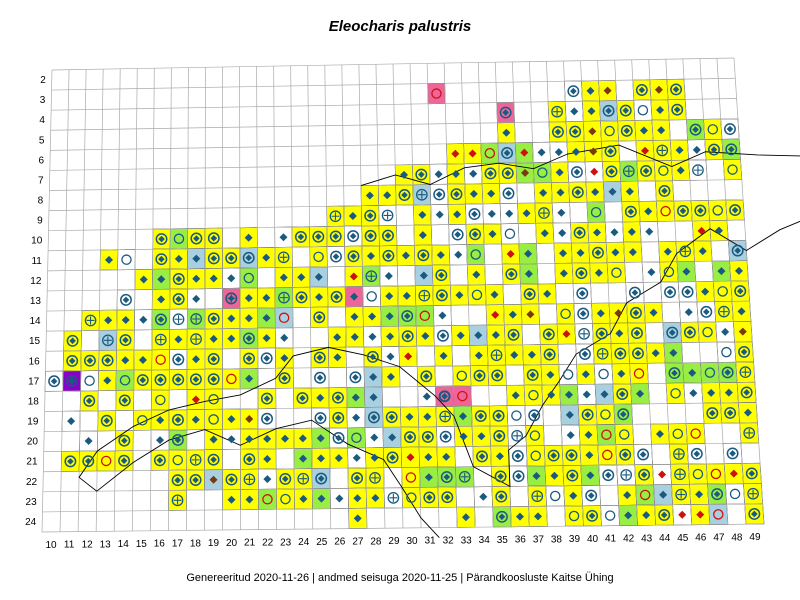 The width and height of the screenshot is (800, 600). Describe the element at coordinates (431, 541) in the screenshot. I see `column-label: 31` at that location.